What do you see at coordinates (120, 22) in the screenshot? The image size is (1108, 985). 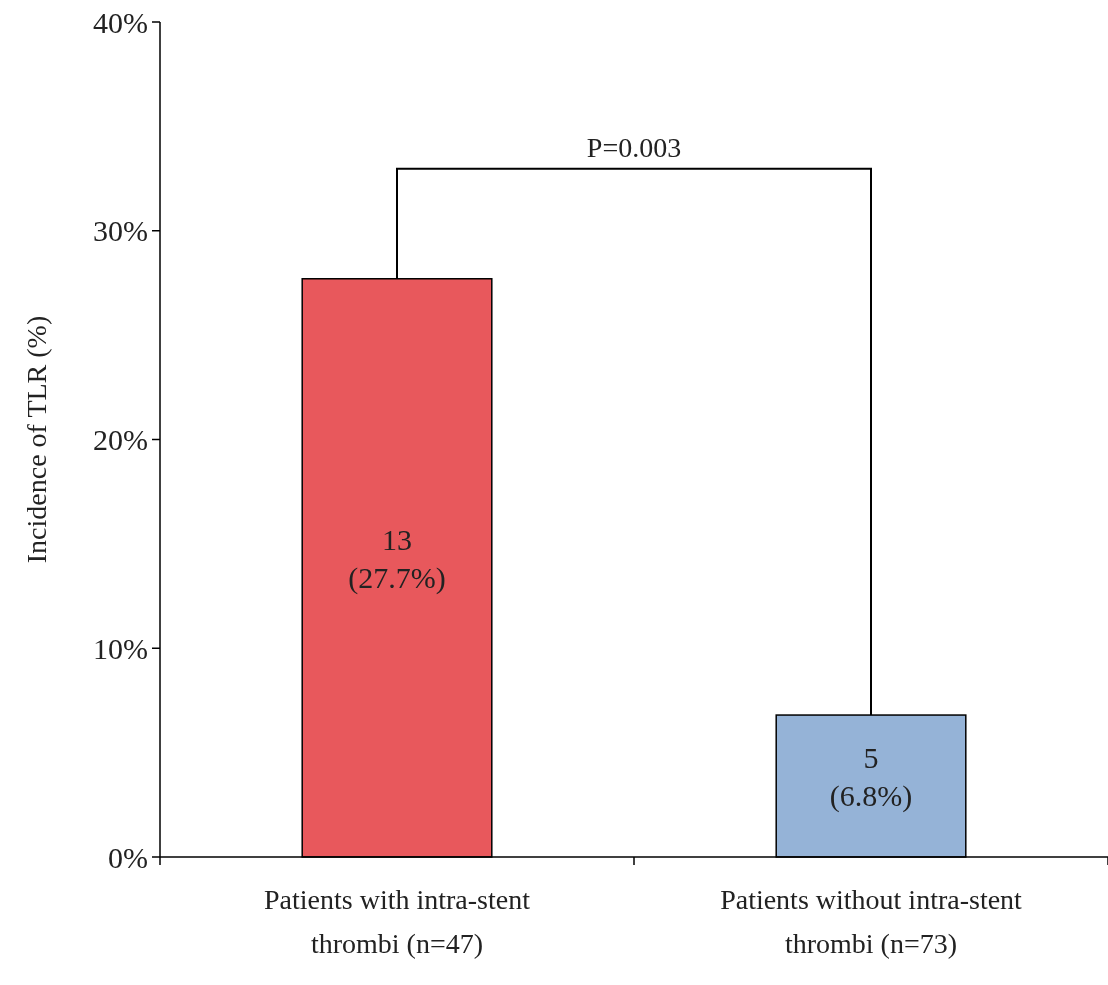 I see `y-tick-label: 40%` at bounding box center [120, 22].